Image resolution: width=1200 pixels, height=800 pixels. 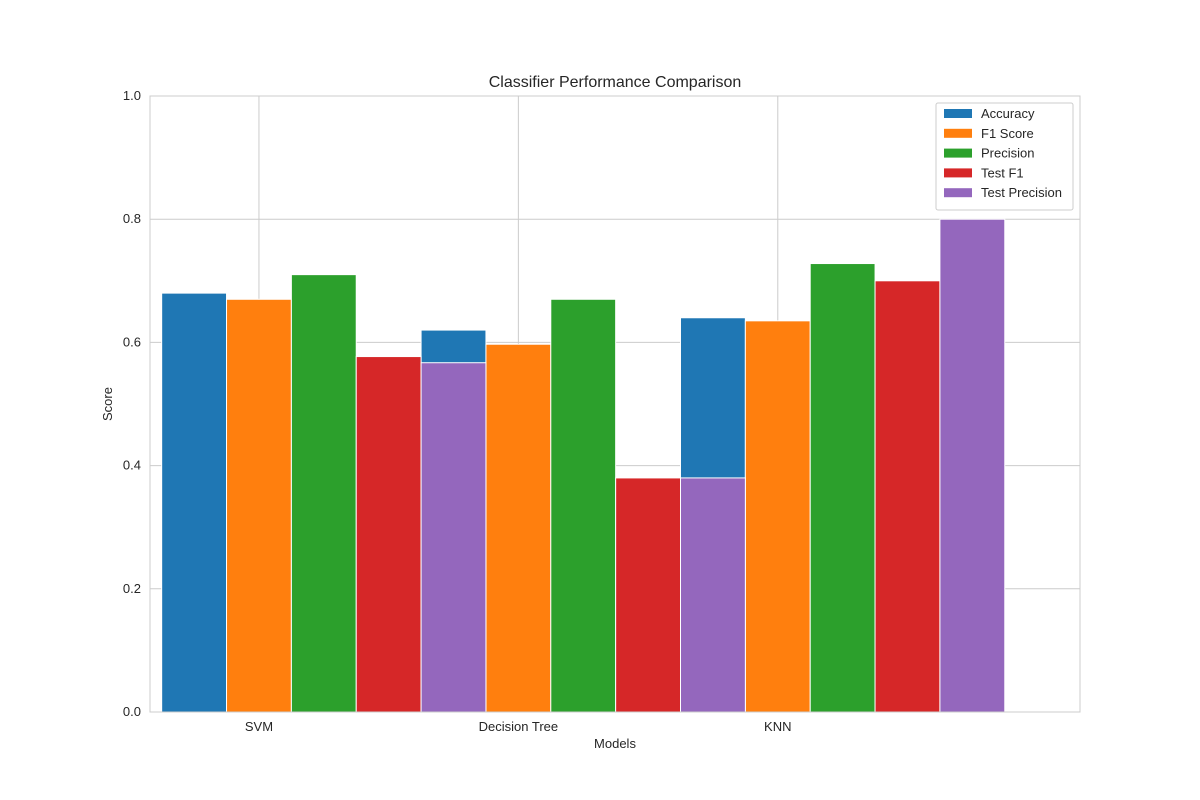 What do you see at coordinates (777, 726) in the screenshot?
I see `x-tick-label: KNN` at bounding box center [777, 726].